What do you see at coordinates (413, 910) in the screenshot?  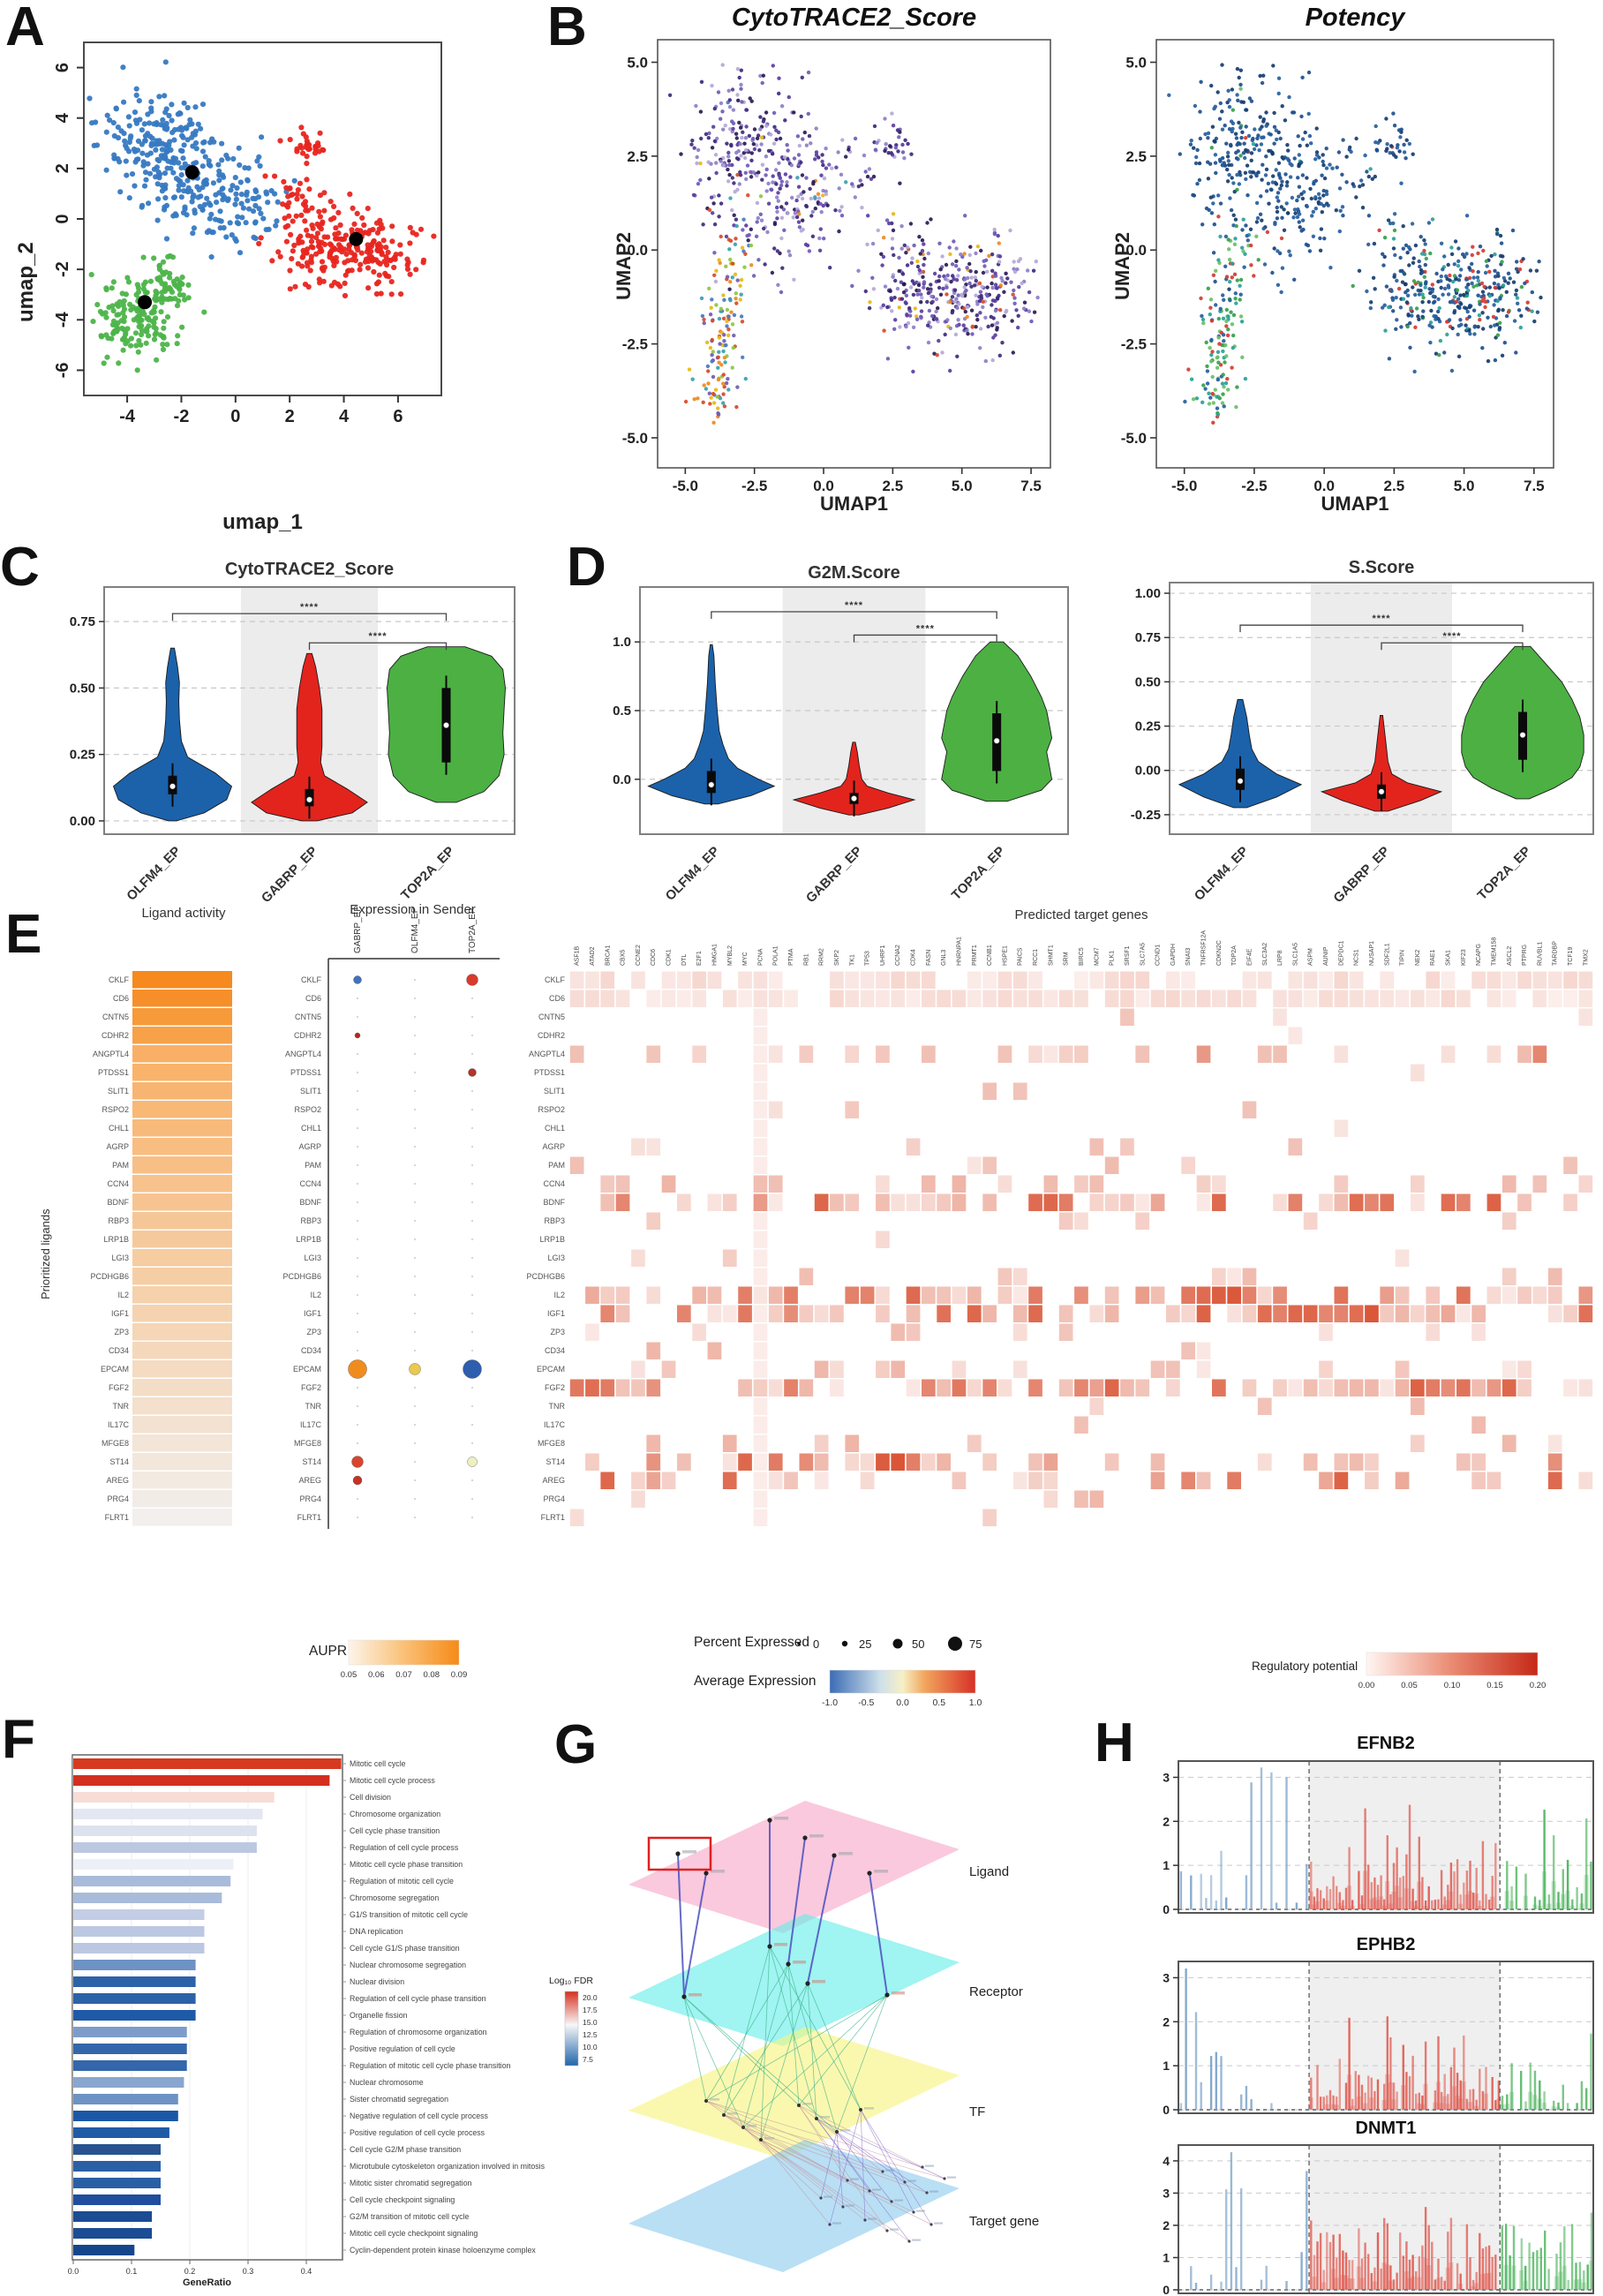 I see `e-sender-title: Expression in Sender` at bounding box center [413, 910].